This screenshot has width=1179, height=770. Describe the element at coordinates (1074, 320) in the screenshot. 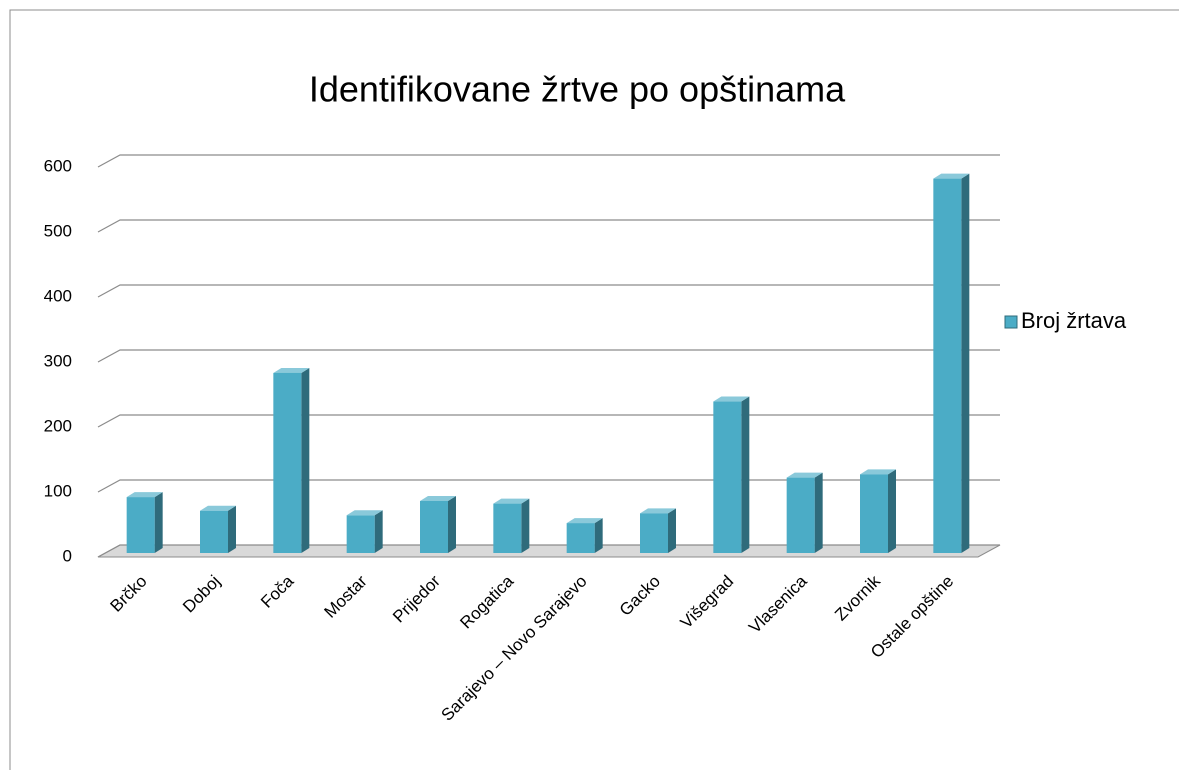

I see `legend-label: Broj žrtava` at that location.